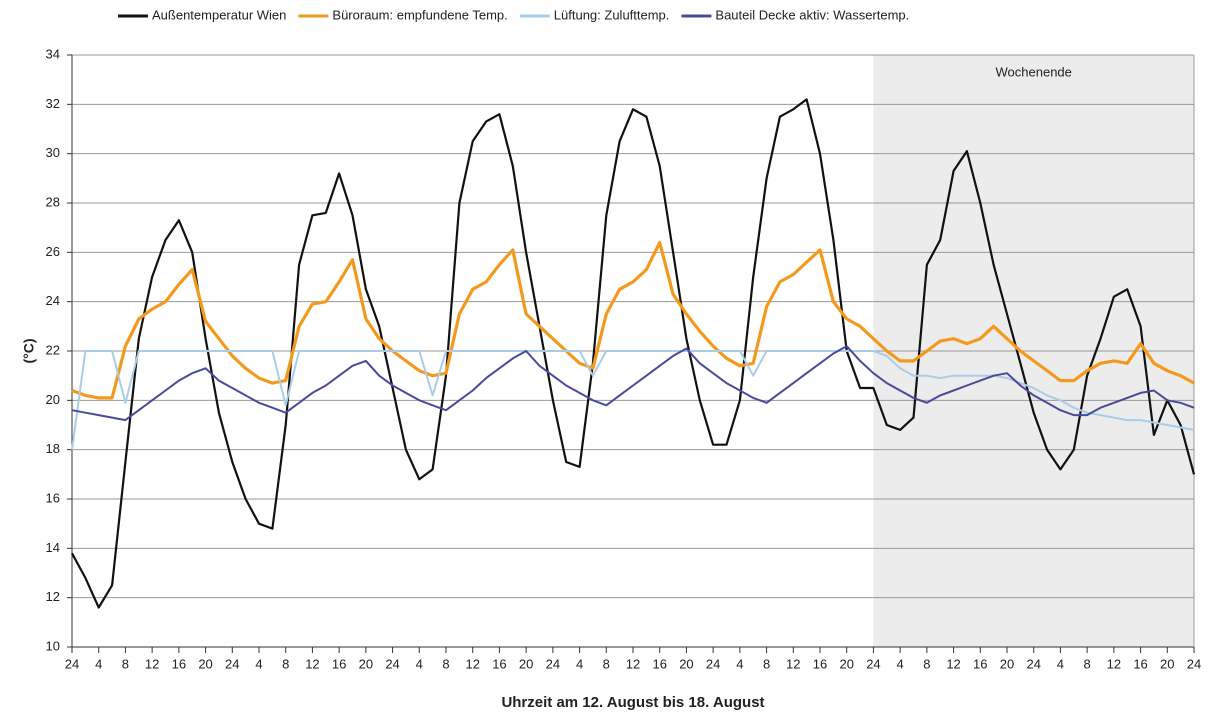  I want to click on legend-label: Lüftung: Zulufttemp., so click(612, 14).